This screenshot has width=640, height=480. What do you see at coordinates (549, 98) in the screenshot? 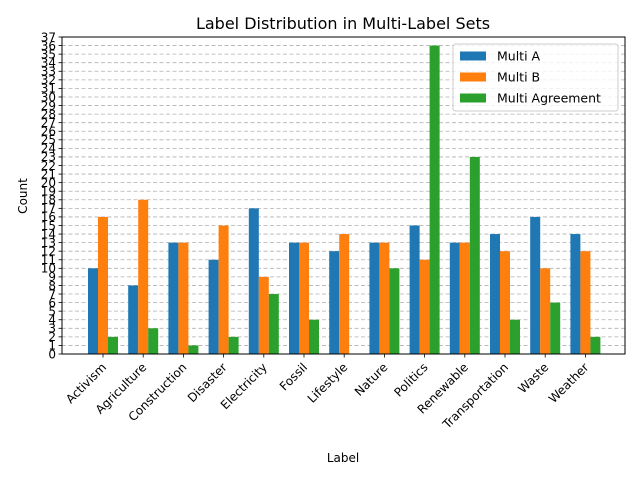
I see `legend-label: Multi Agreement` at bounding box center [549, 98].